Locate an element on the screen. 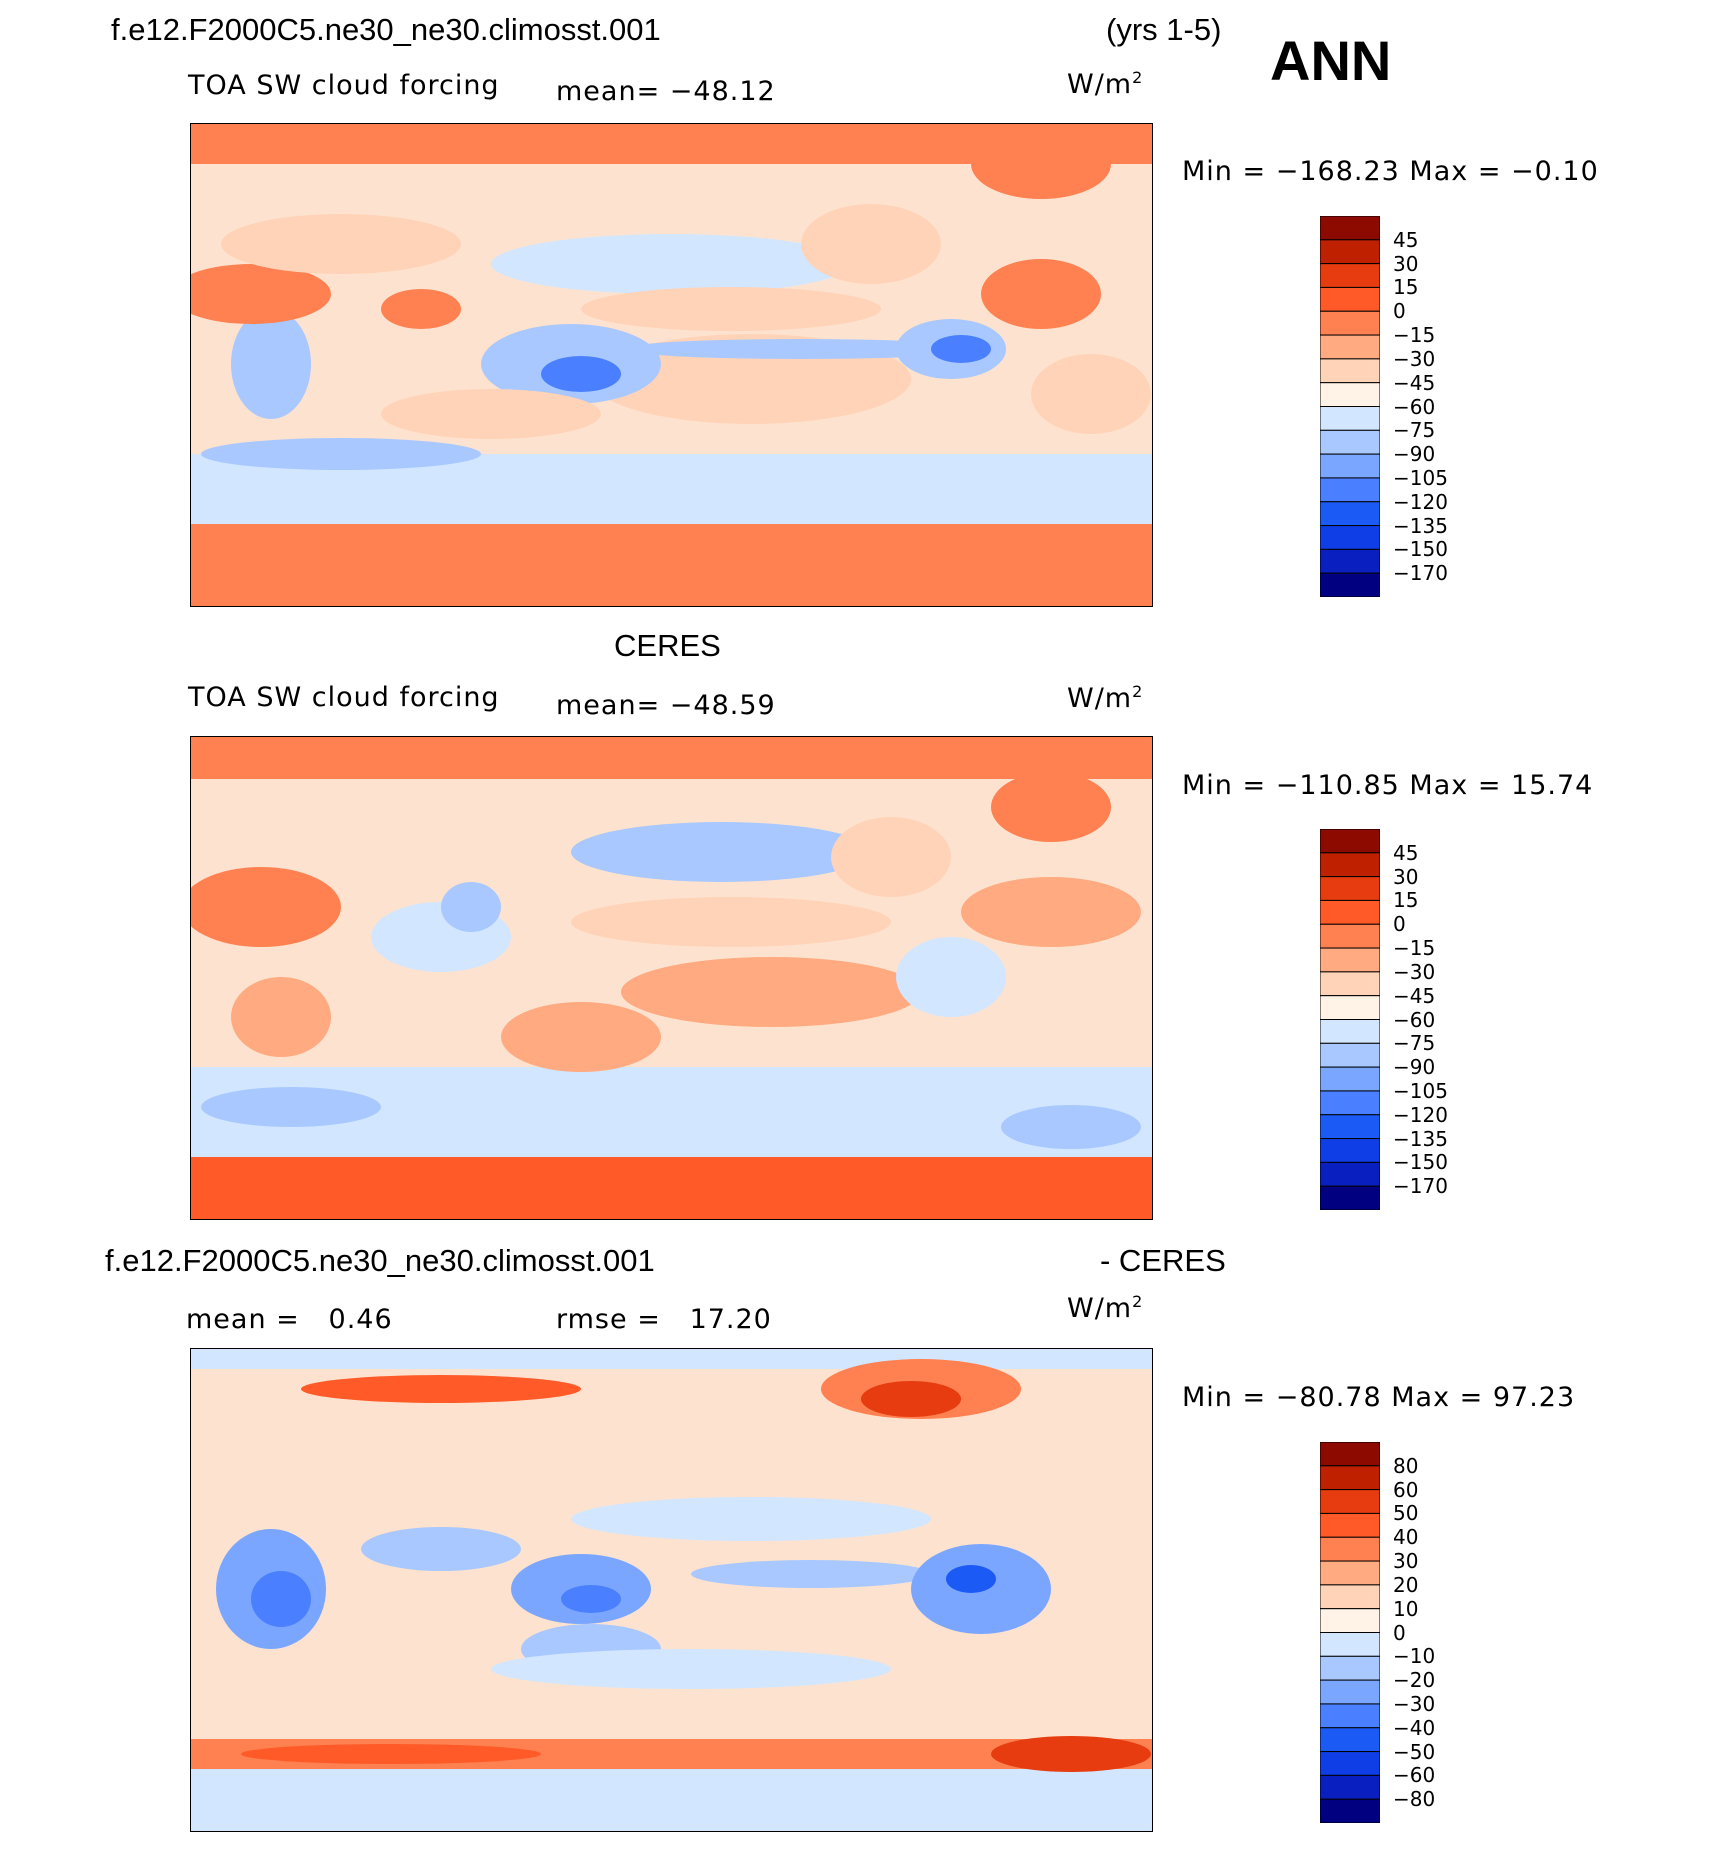  panel3-colorbar-swatches is located at coordinates (1350, 1632).